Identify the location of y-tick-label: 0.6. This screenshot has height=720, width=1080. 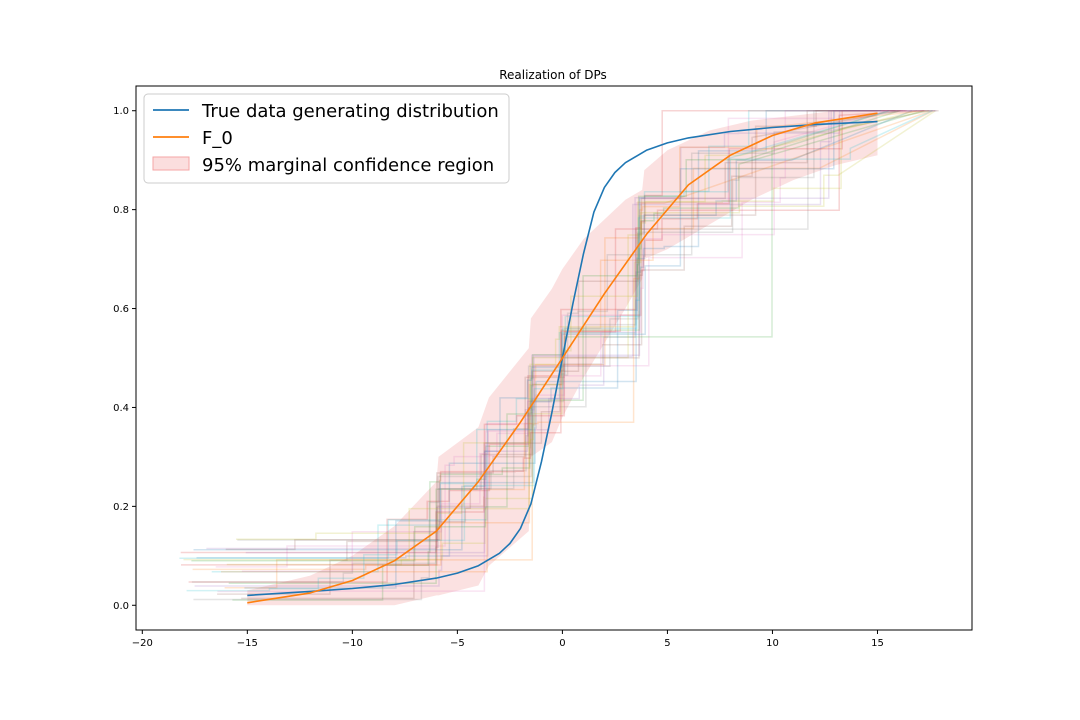
(121, 309).